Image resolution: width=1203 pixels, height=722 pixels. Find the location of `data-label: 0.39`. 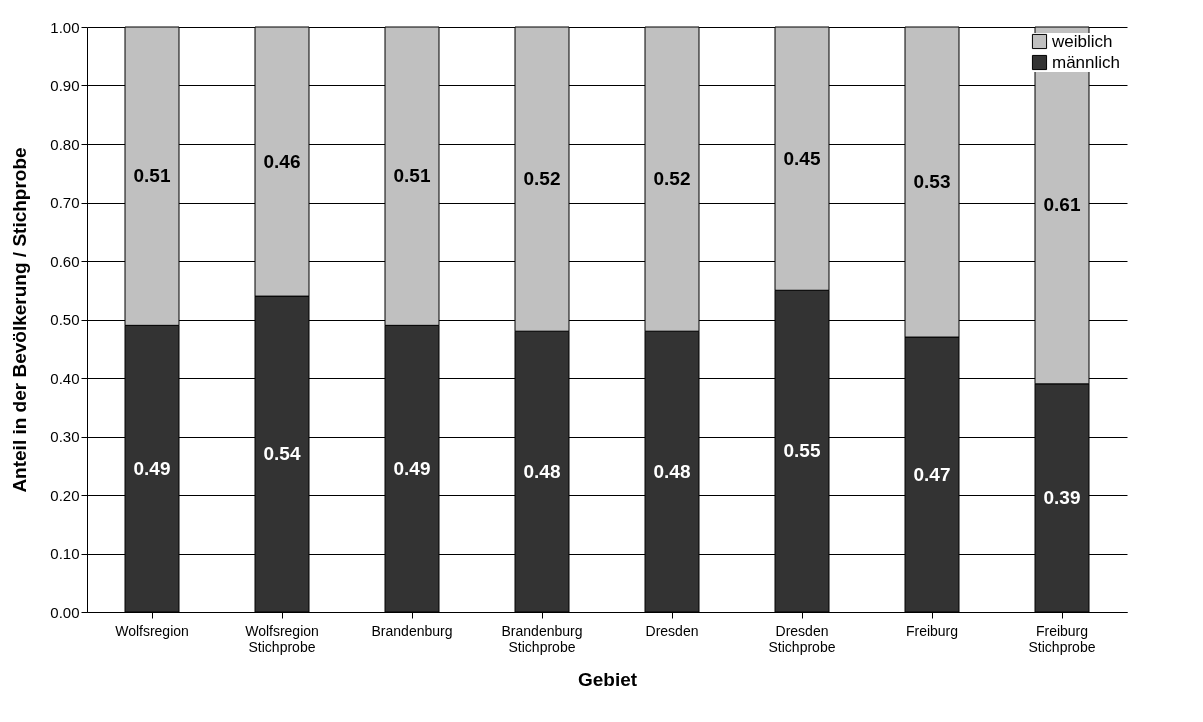

data-label: 0.39 is located at coordinates (1062, 497).